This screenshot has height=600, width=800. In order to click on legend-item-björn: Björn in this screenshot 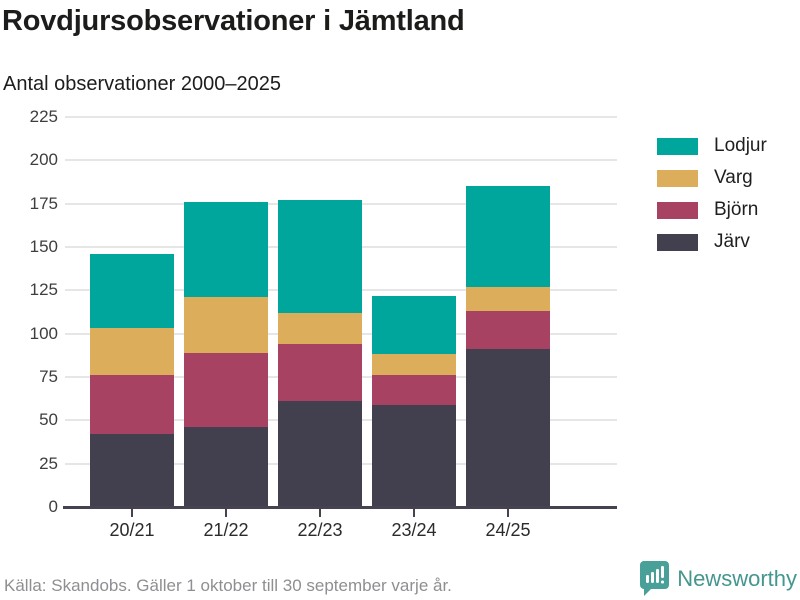, I will do `click(712, 210)`.